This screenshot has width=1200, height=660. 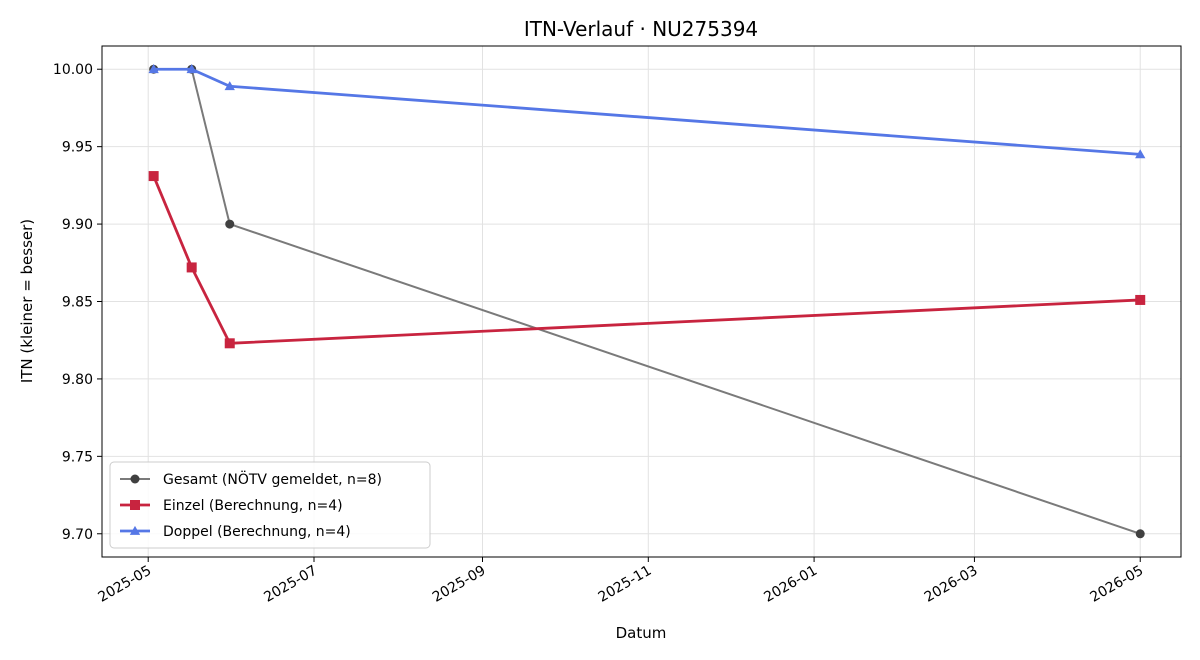 What do you see at coordinates (27, 301) in the screenshot?
I see `y-axis-label: ITN (kleiner = besser)` at bounding box center [27, 301].